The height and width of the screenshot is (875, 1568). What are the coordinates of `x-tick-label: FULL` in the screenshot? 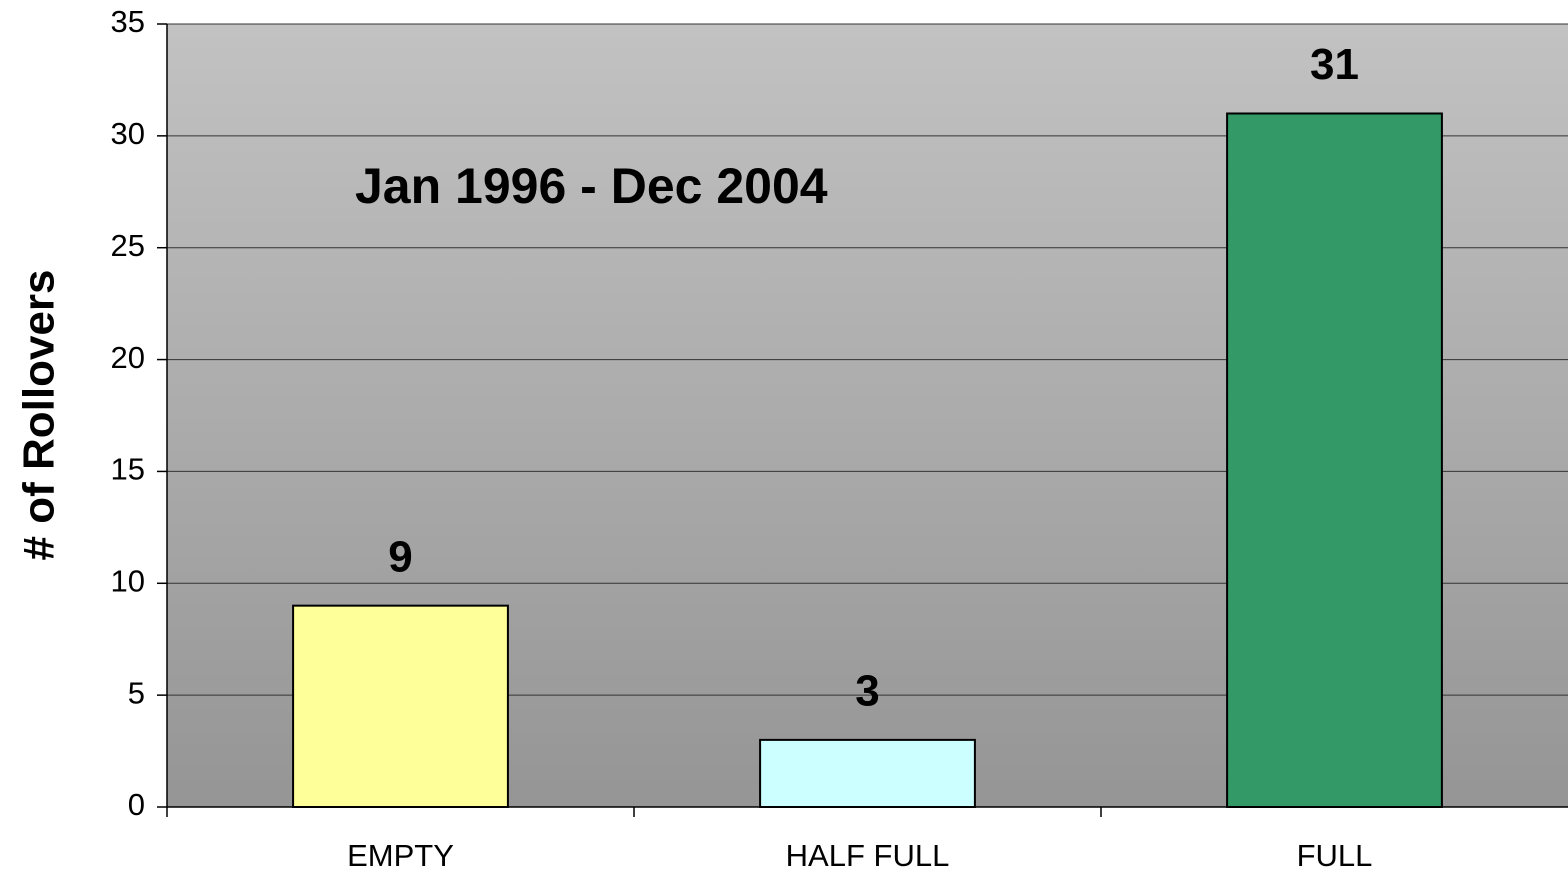 It's located at (1335, 855).